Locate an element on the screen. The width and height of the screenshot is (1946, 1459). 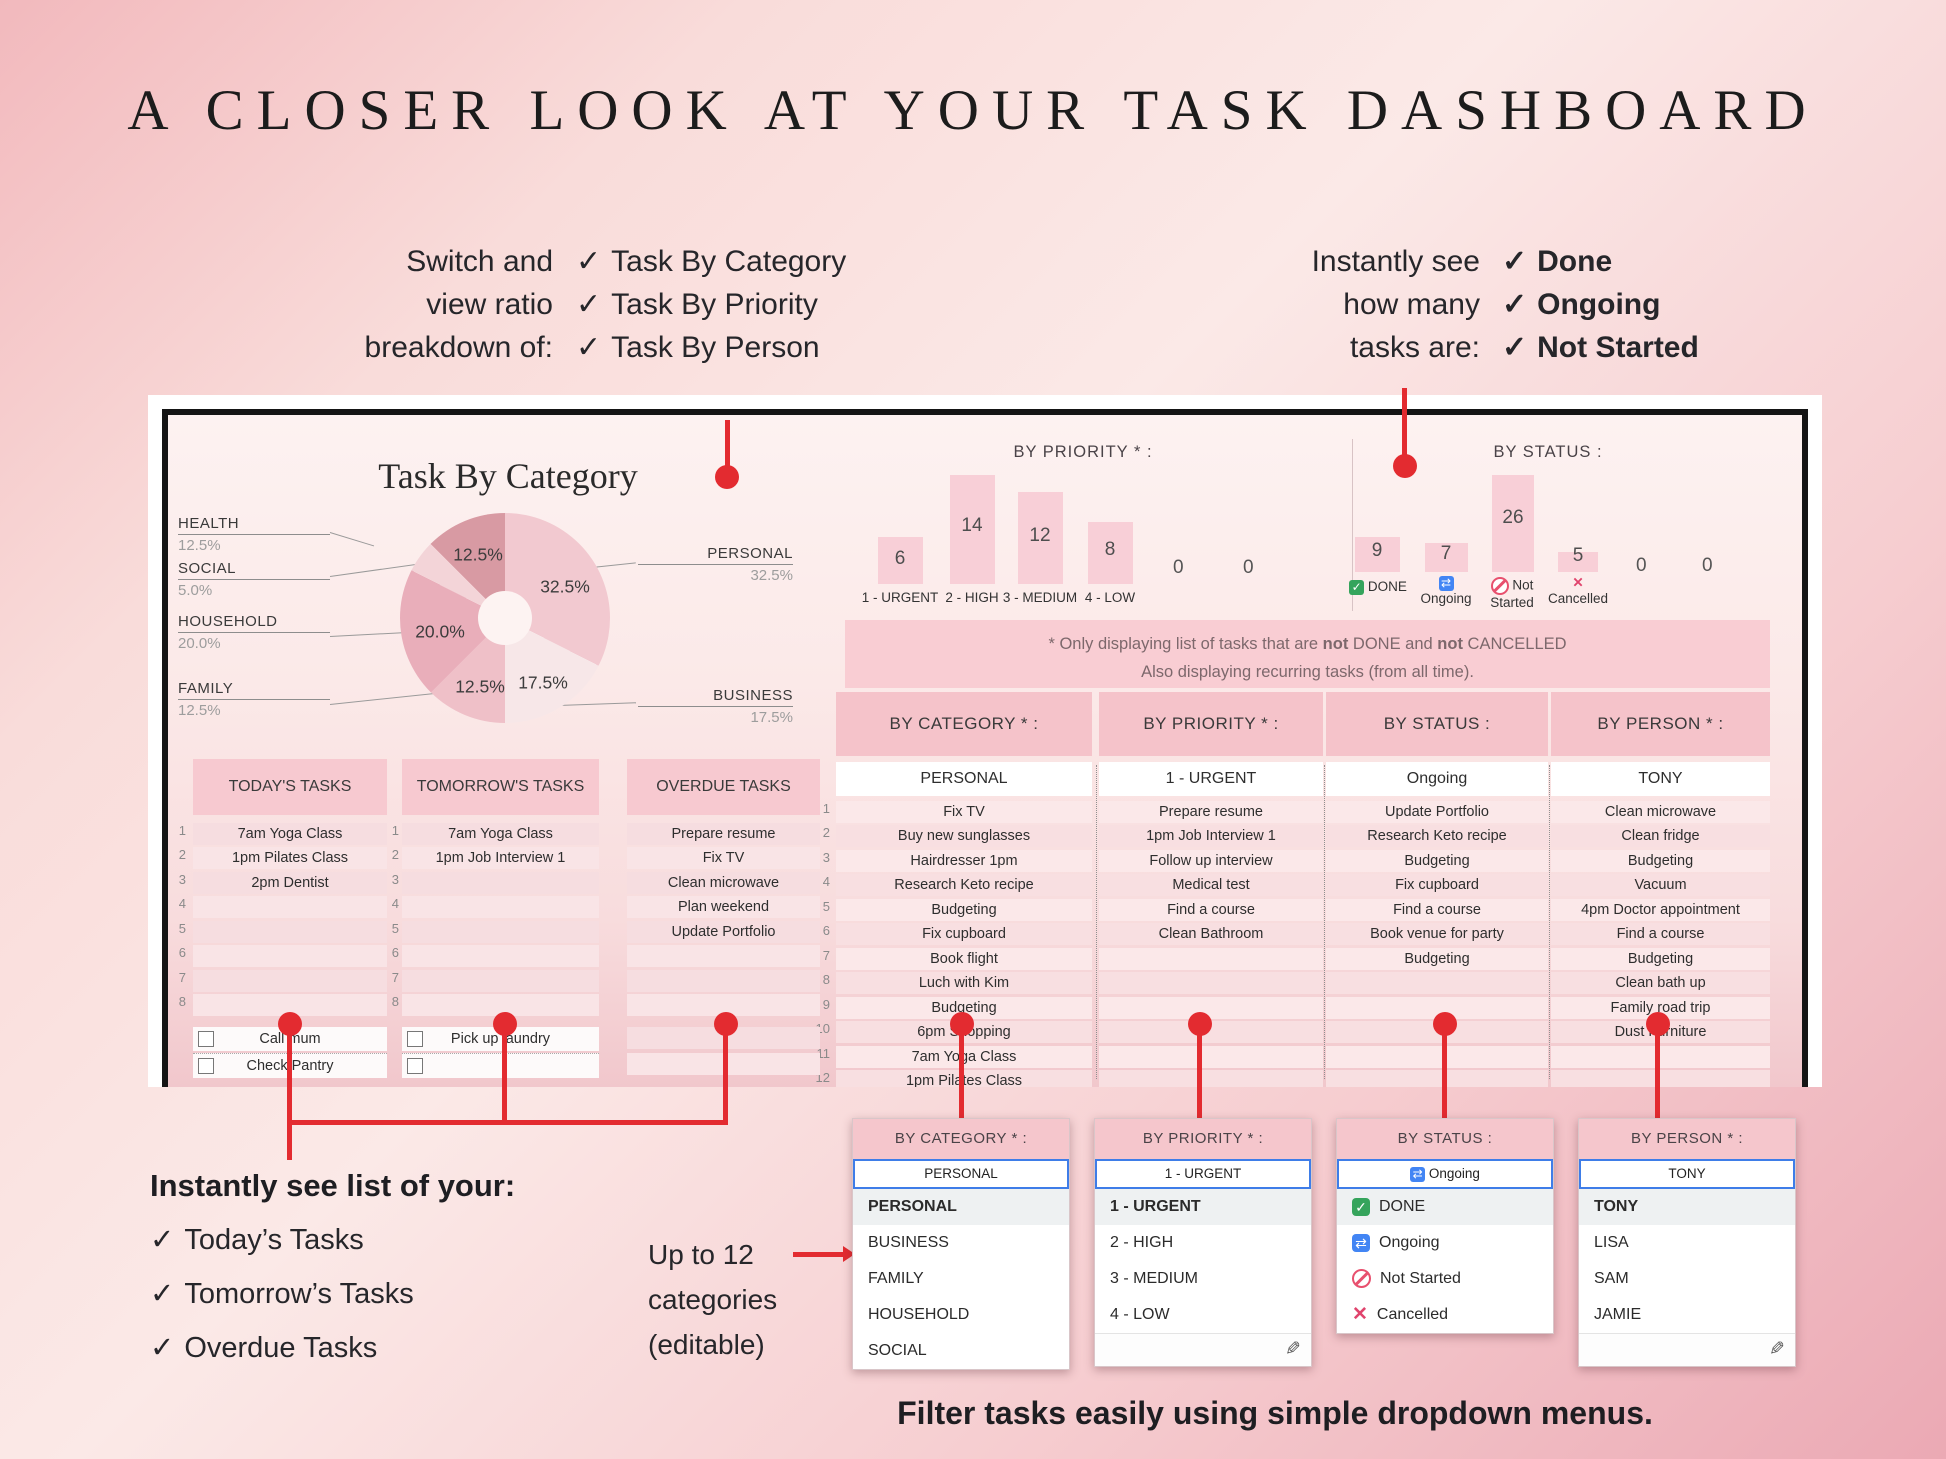
dropdown-option: FAMILY is located at coordinates (961, 1279).